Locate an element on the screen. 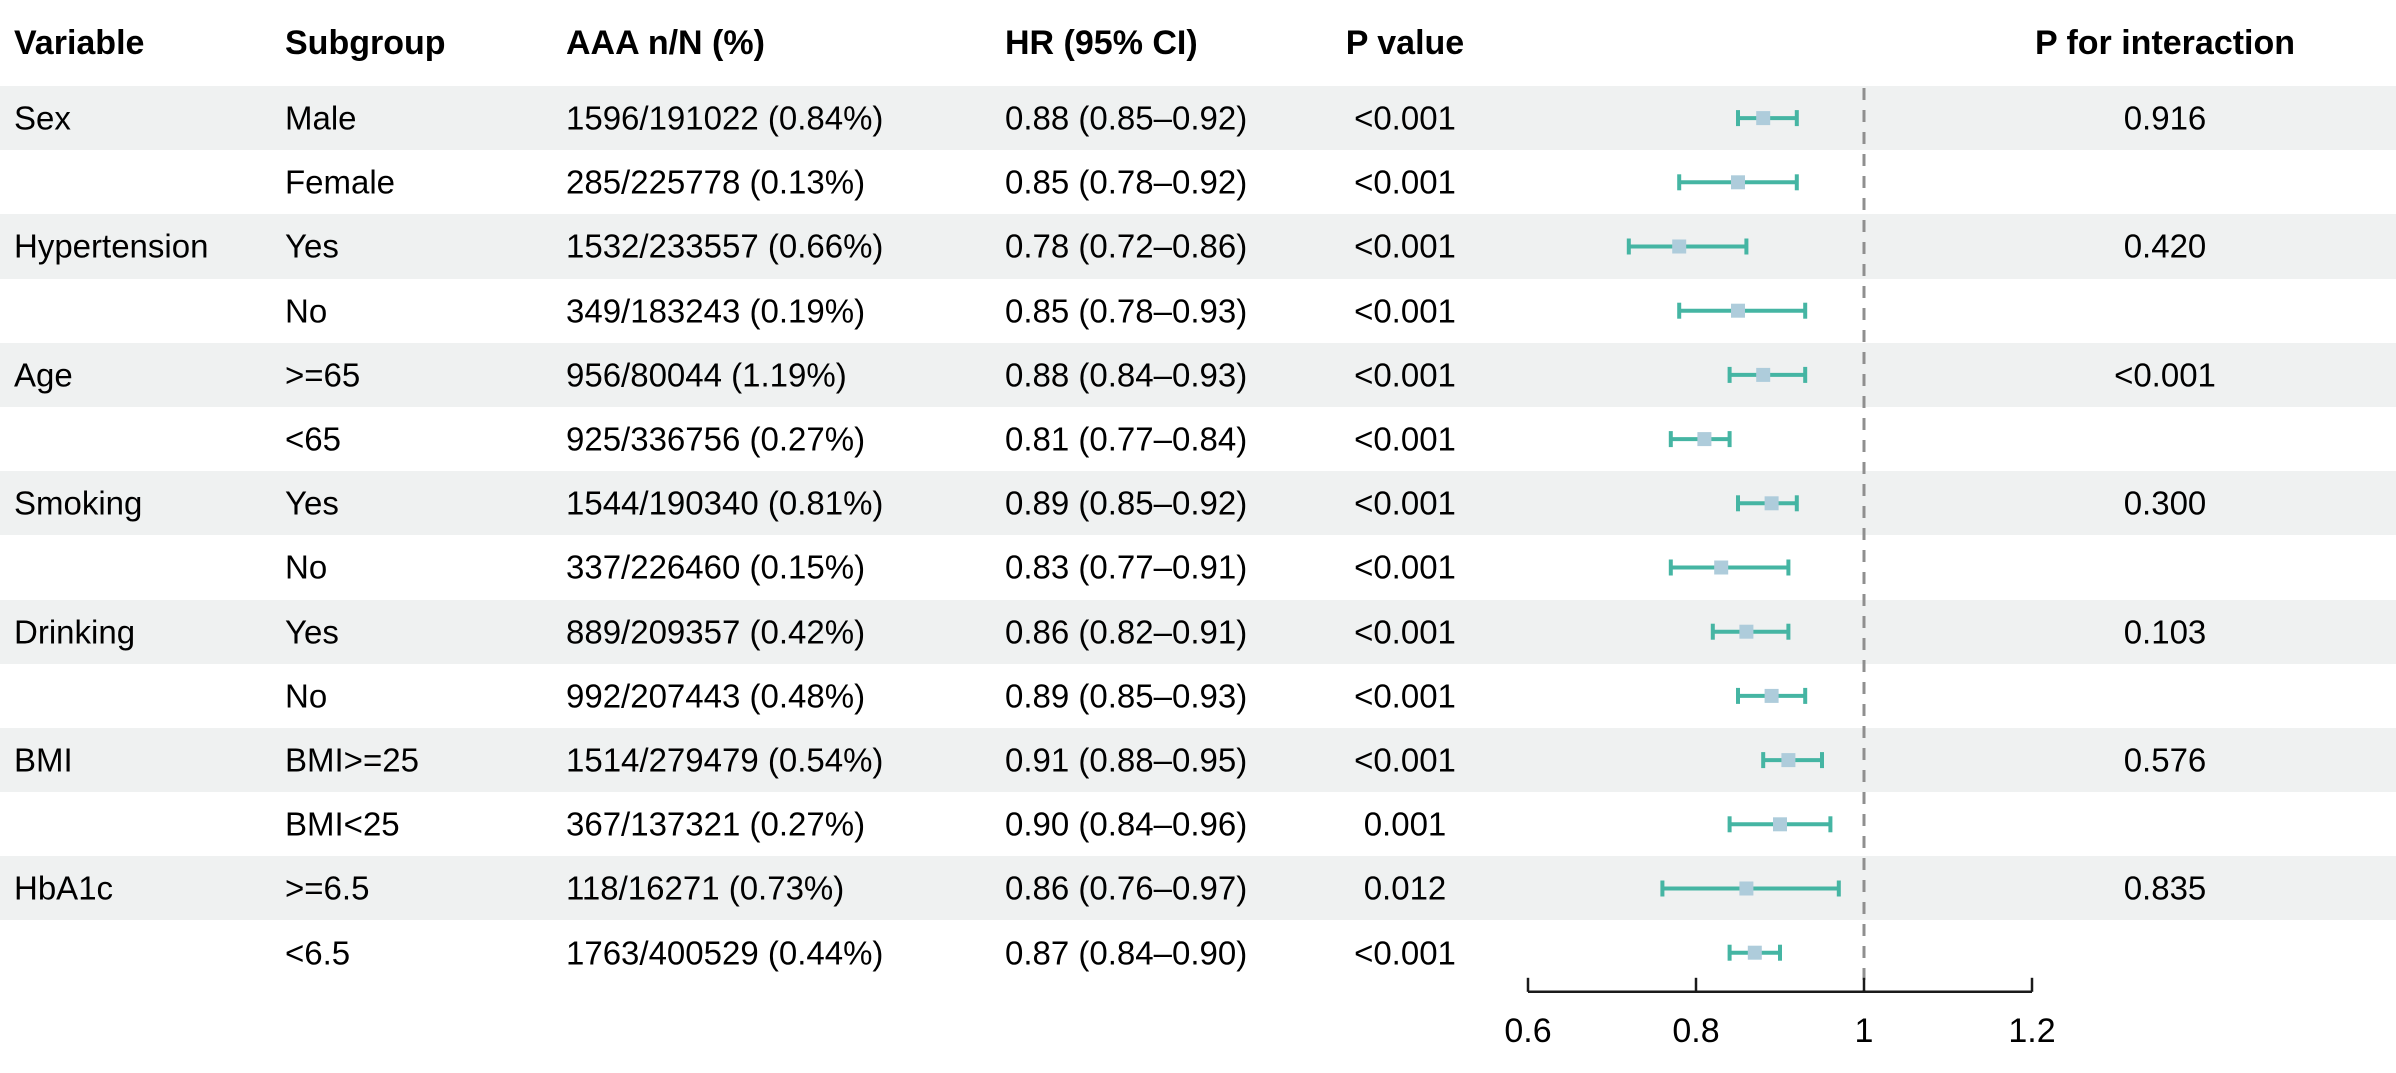 This screenshot has height=1073, width=2396. cell-subgroup: BMI<25 is located at coordinates (342, 824).